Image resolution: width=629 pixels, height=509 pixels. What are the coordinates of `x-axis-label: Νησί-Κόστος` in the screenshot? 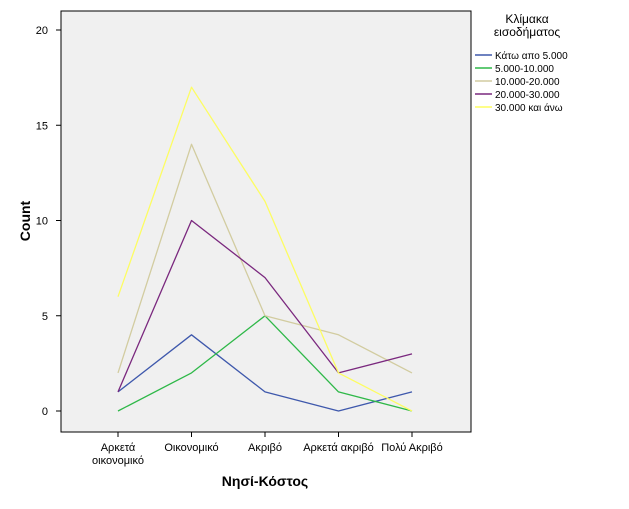 It's located at (265, 481).